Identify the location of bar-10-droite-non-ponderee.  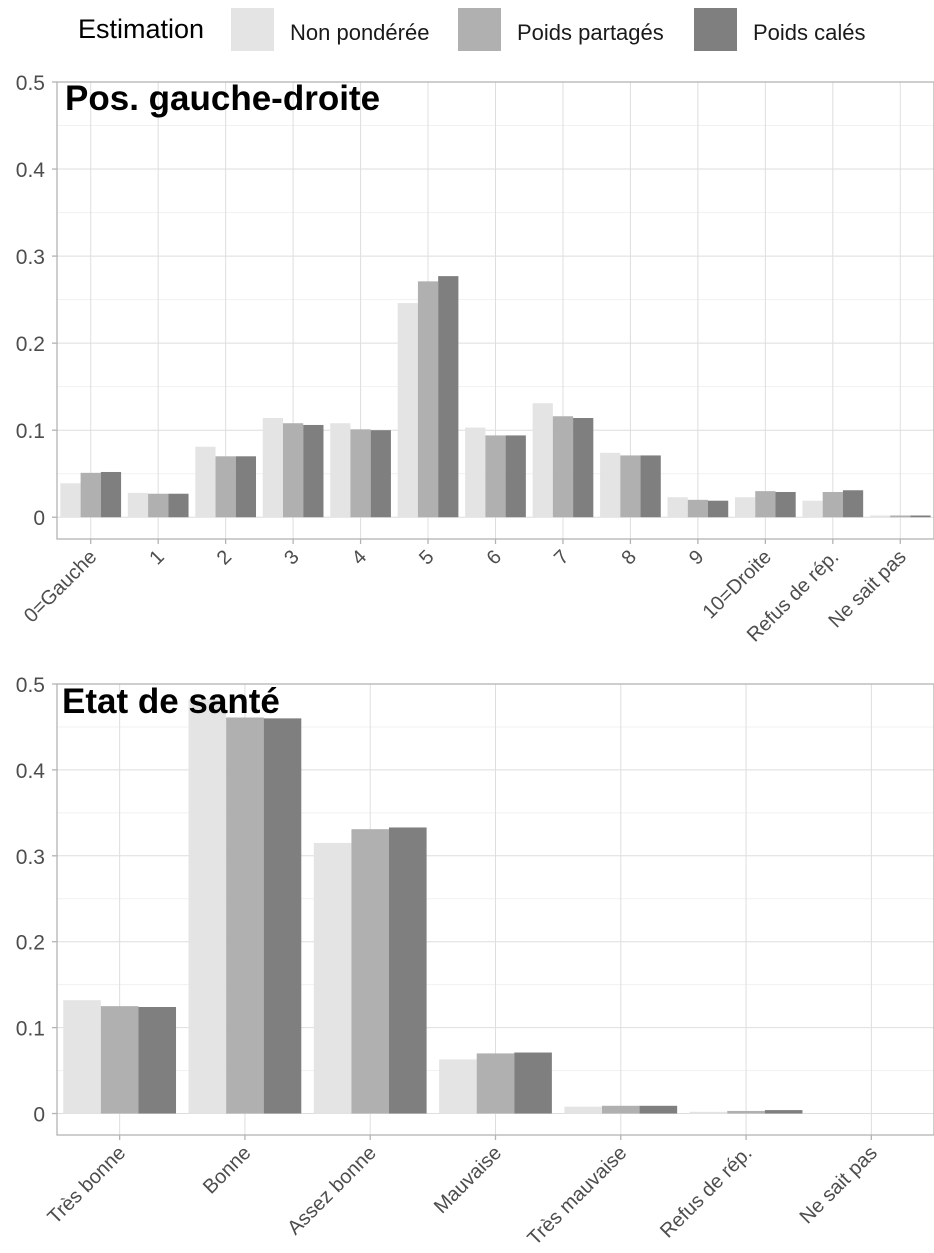
(745, 507).